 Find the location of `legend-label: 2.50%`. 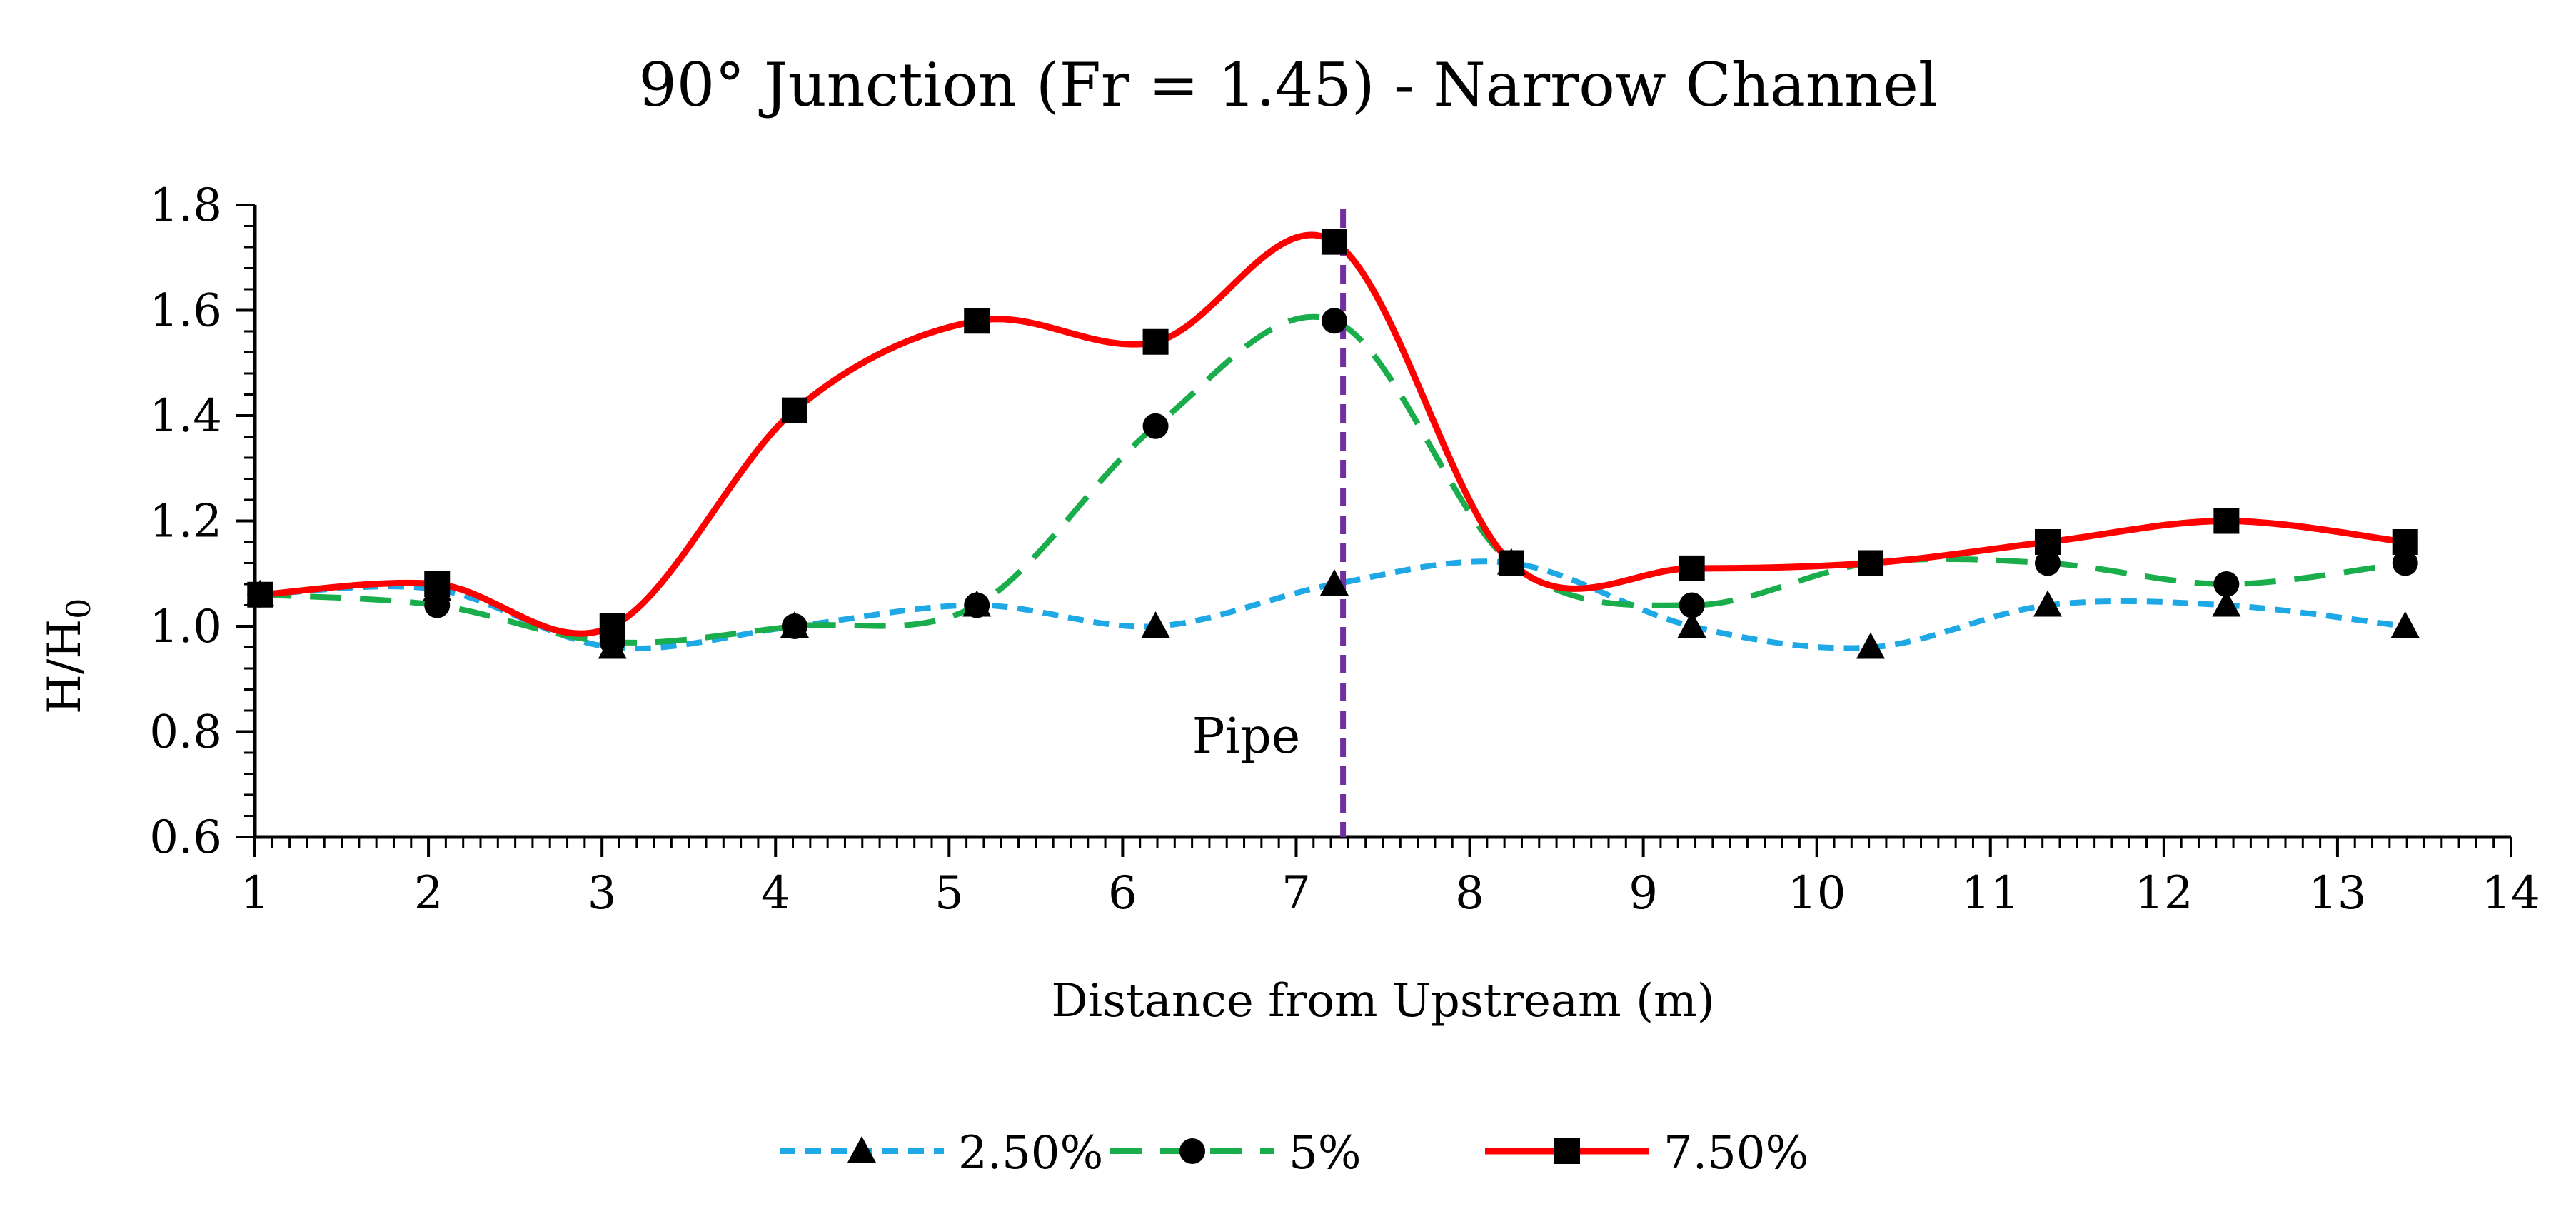

legend-label: 2.50% is located at coordinates (1030, 1153).